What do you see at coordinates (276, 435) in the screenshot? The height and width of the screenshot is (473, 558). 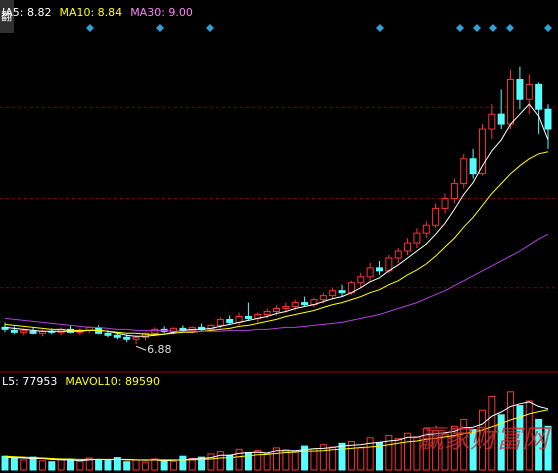 I see `ma-line` at bounding box center [276, 435].